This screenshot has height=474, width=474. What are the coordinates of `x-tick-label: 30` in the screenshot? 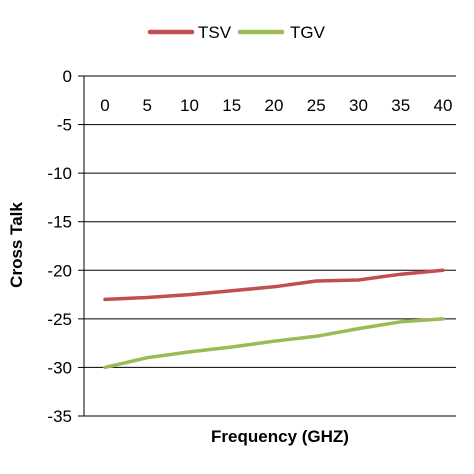 It's located at (358, 105).